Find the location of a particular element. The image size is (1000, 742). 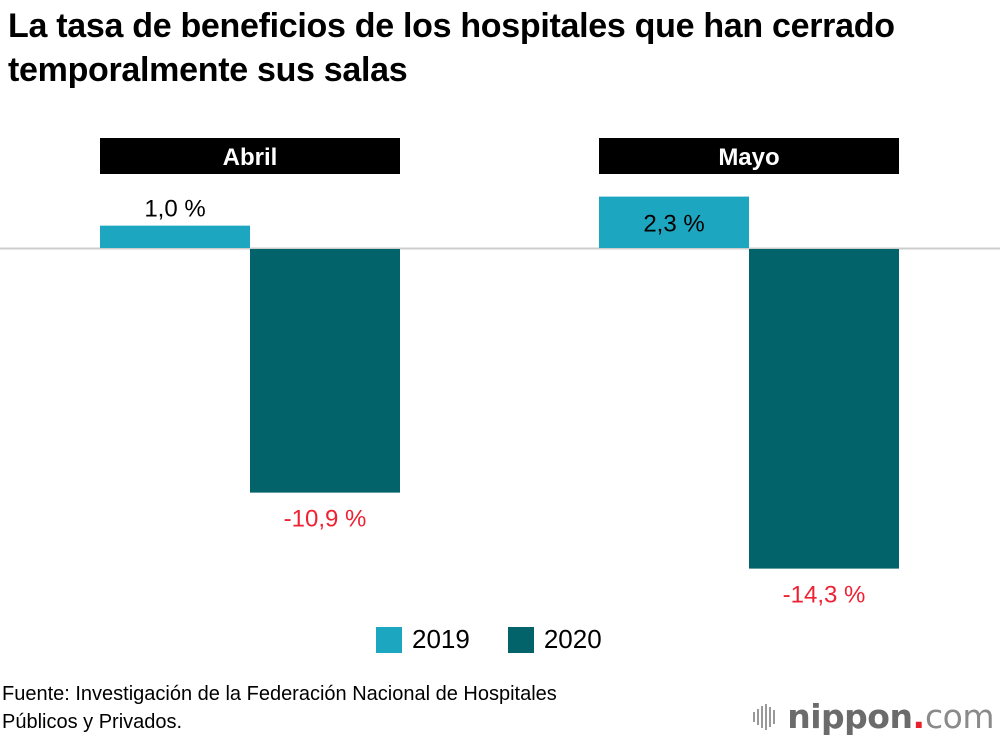

category-label-mayo: Mayo is located at coordinates (748, 157).